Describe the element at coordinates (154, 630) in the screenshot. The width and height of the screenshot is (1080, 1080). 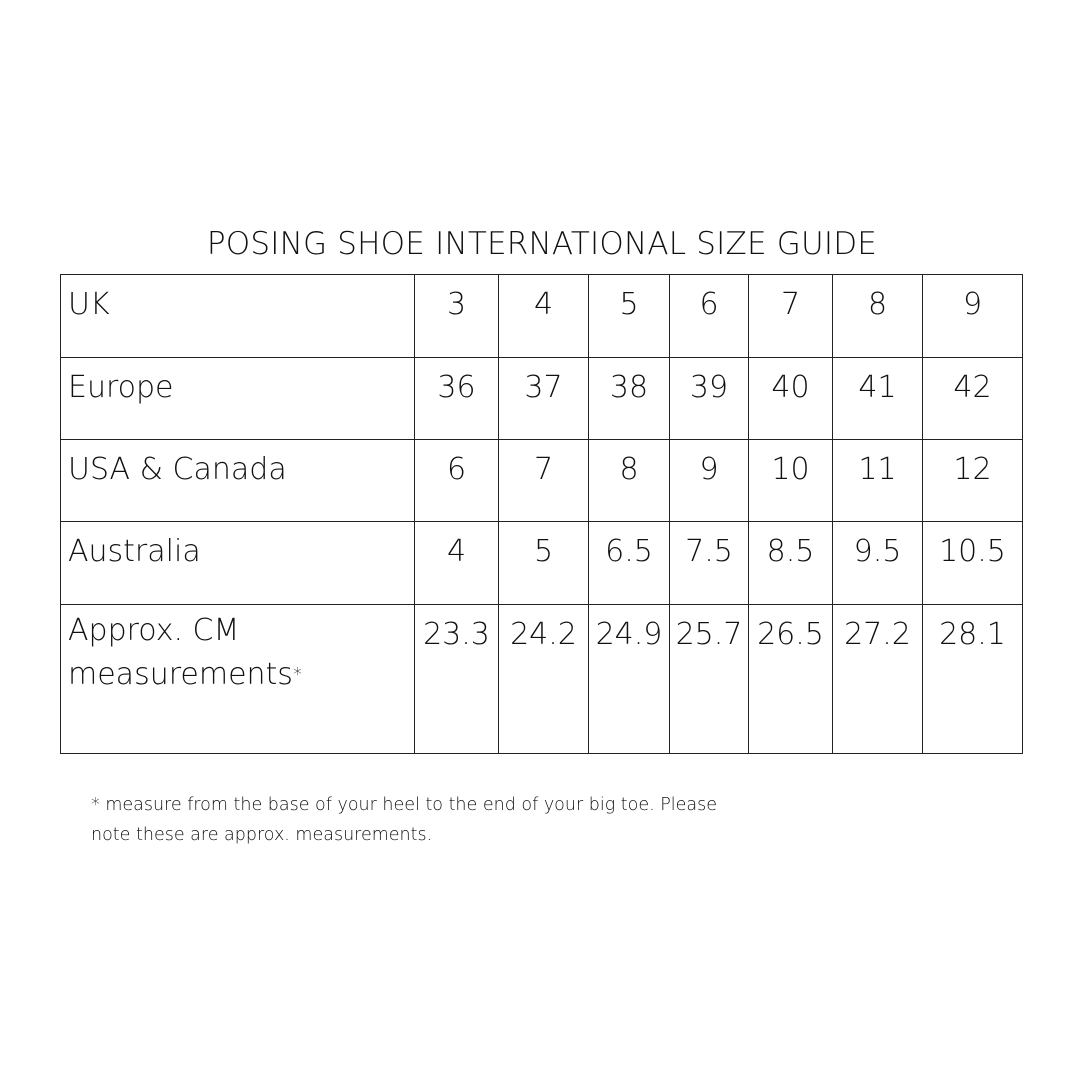
I see `row-label-line-1: Approx. CM` at that location.